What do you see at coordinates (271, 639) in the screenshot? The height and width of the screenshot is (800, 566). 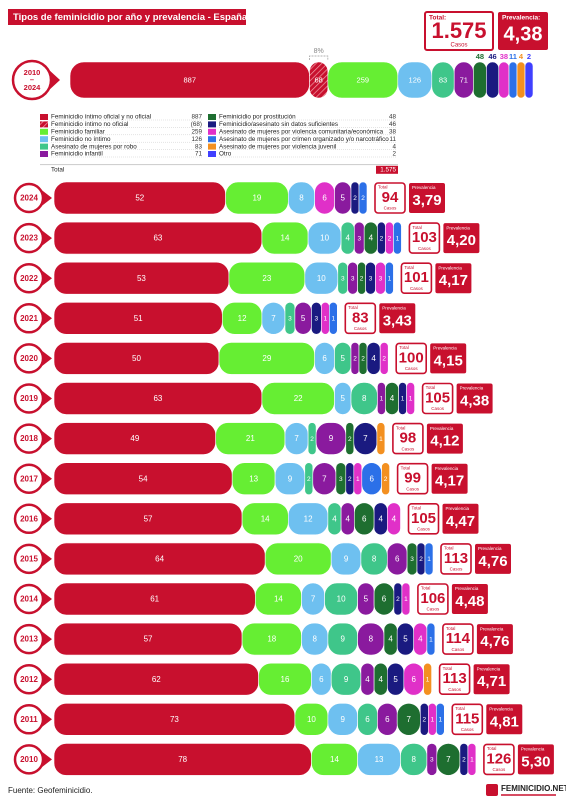 I see `segment-label: 18` at bounding box center [271, 639].